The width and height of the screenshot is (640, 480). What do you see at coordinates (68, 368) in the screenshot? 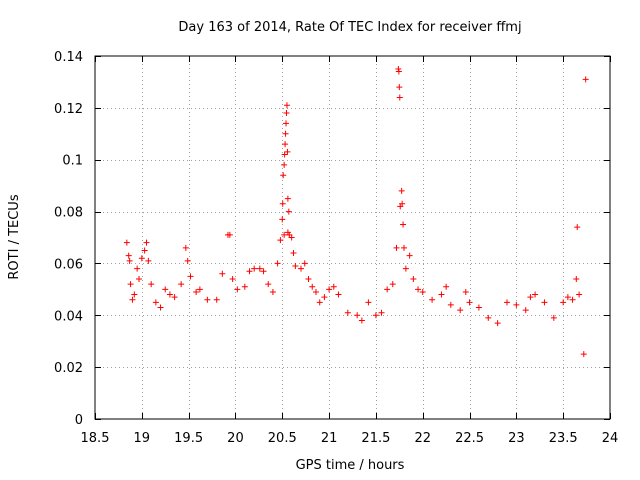
I see `y-tick-label: 0.02` at bounding box center [68, 368].